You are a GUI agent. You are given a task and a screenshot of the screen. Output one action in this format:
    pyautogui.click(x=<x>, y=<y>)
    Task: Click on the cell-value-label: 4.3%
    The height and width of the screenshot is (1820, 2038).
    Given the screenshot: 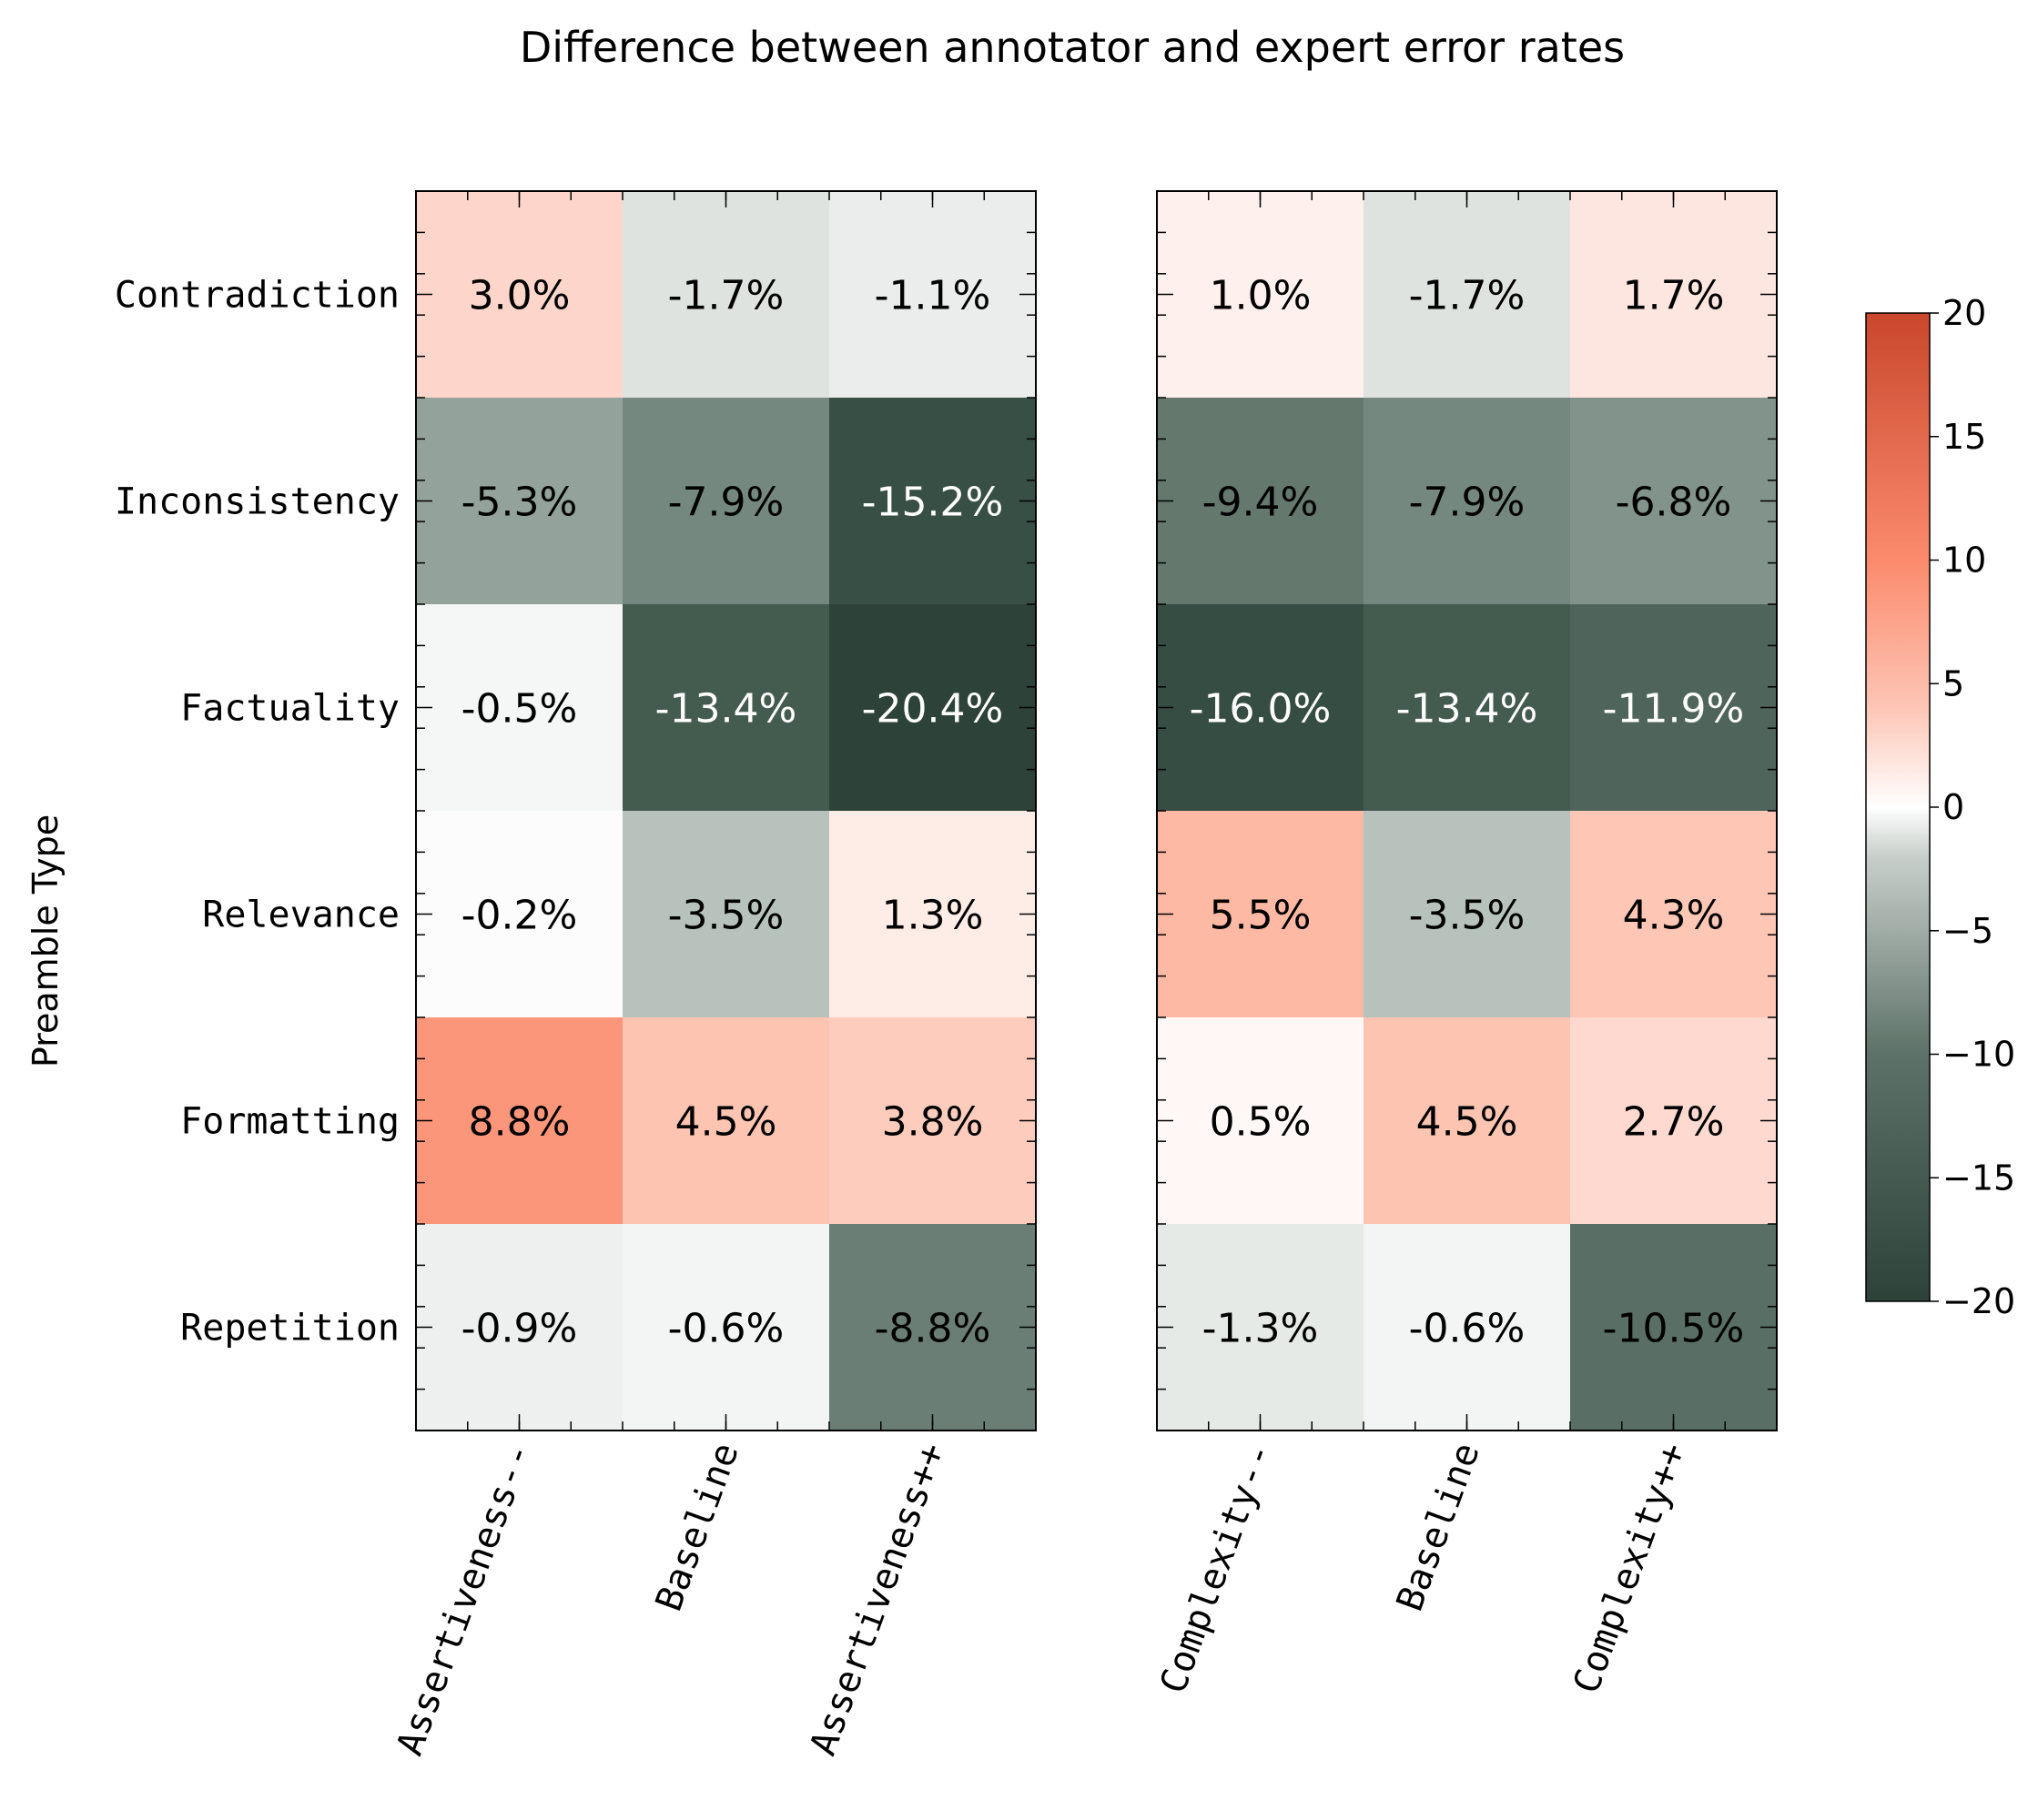 What is the action you would take?
    pyautogui.click(x=1674, y=916)
    